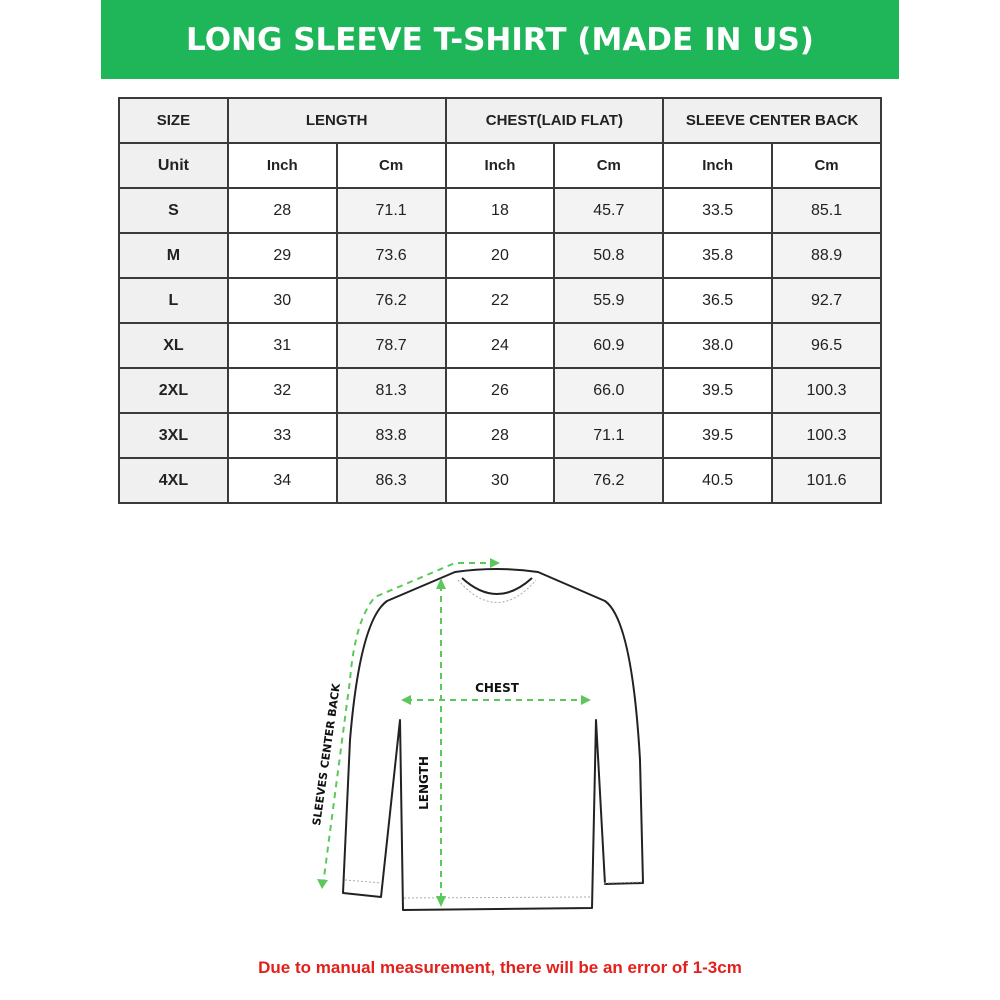 This screenshot has width=1000, height=1000. I want to click on header-size: SIZE, so click(173, 120).